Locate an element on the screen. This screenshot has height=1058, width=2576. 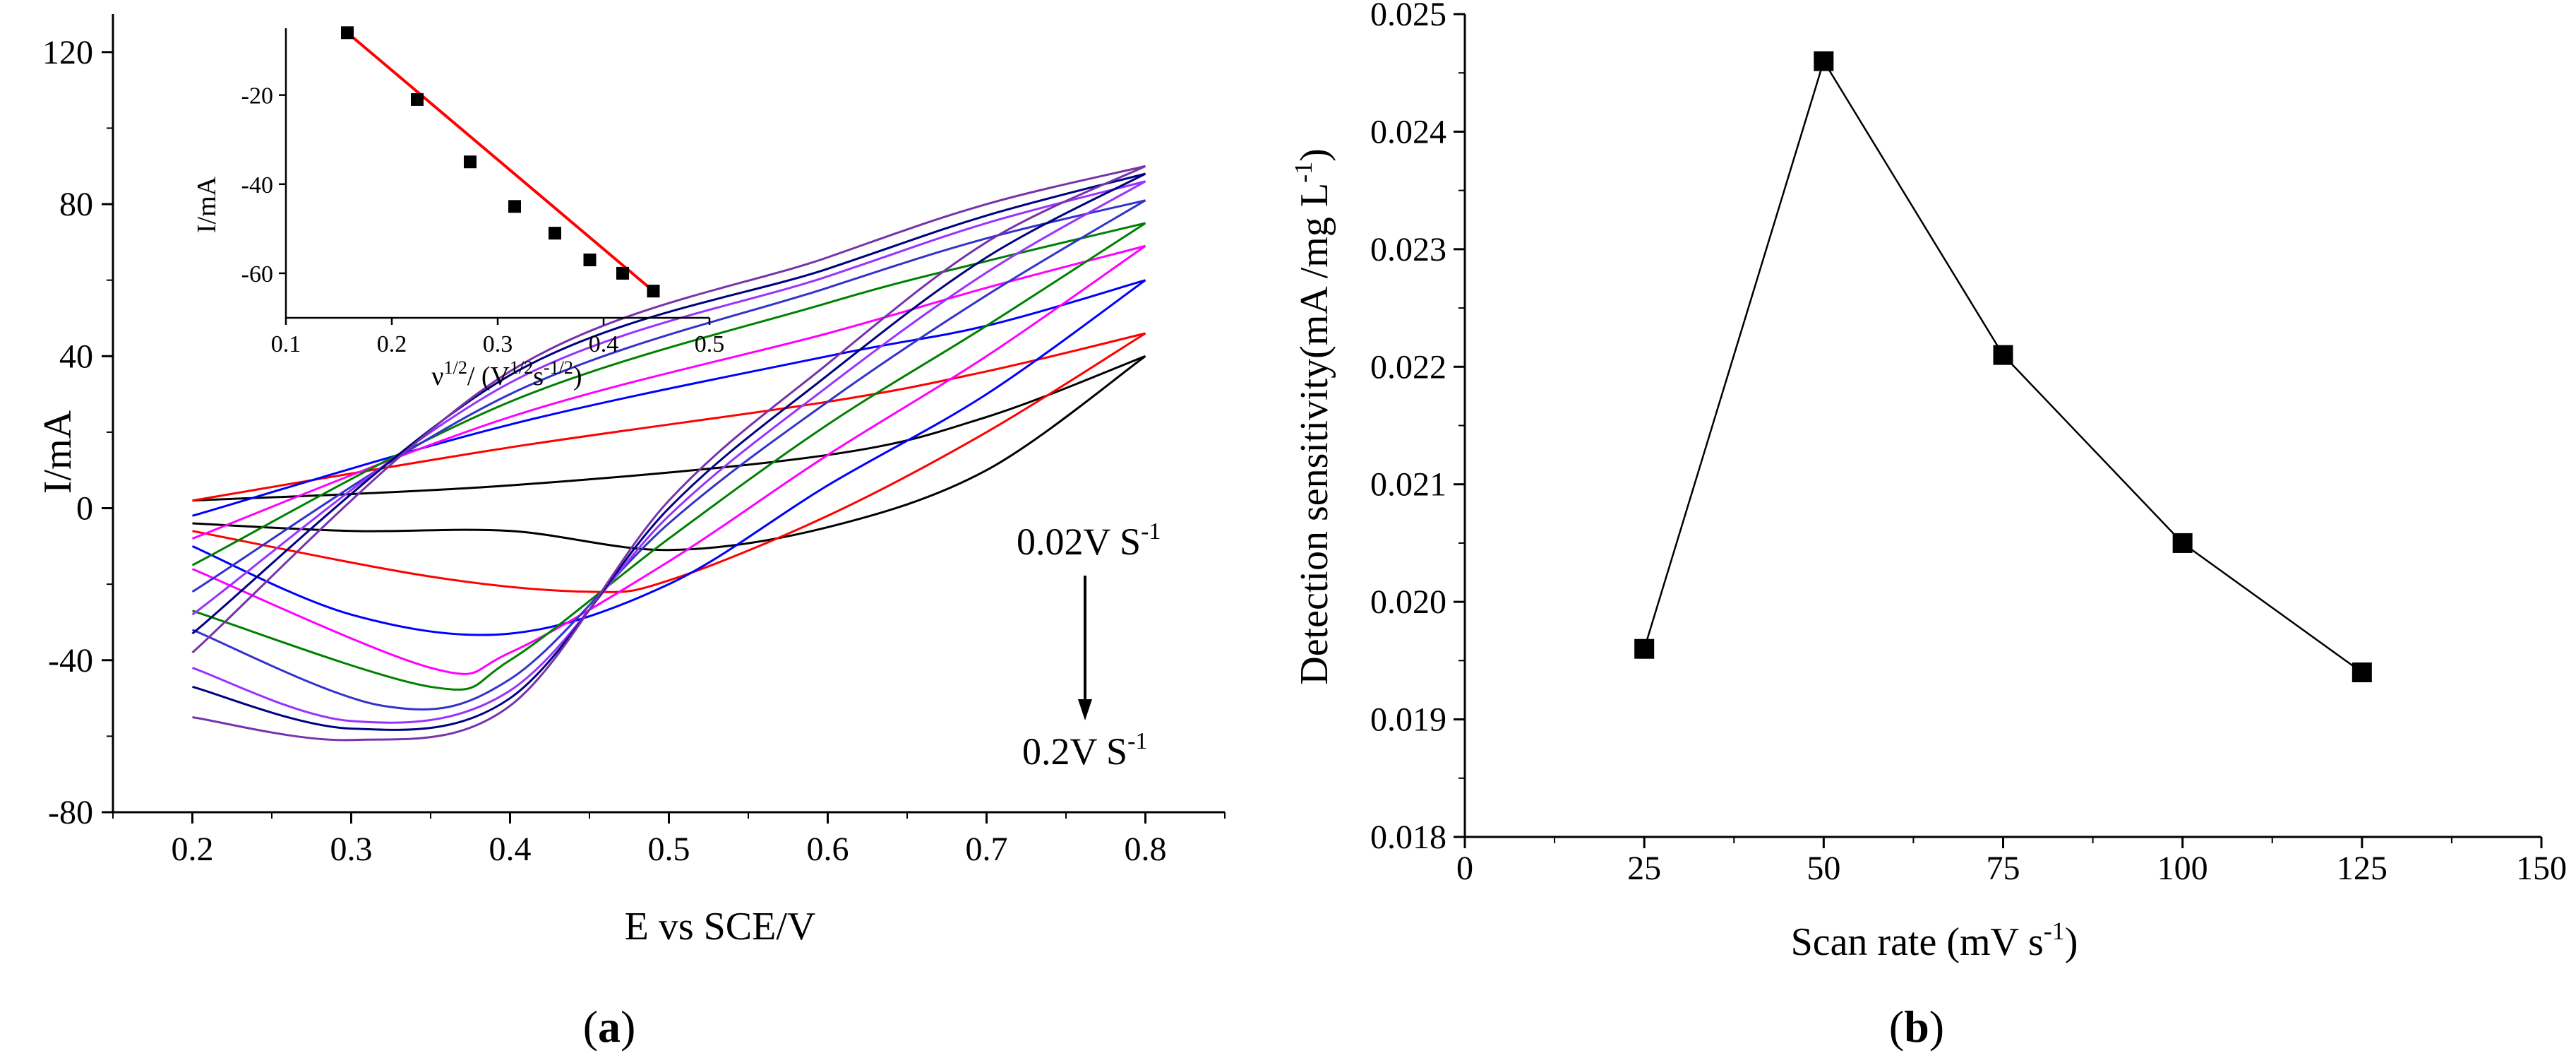
y-tick-label: -80 is located at coordinates (70, 813).